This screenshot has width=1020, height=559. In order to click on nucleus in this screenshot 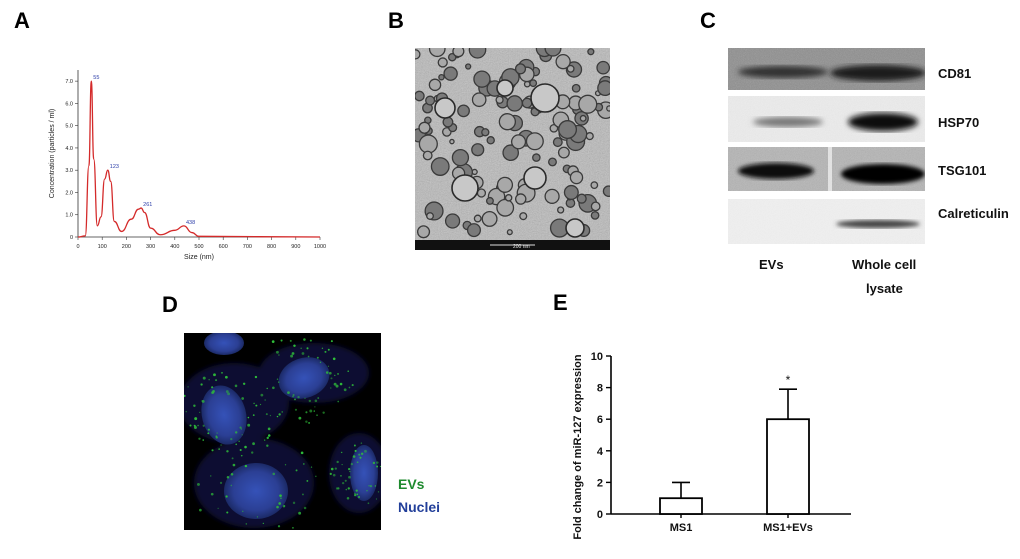, I will do `click(364, 473)`.